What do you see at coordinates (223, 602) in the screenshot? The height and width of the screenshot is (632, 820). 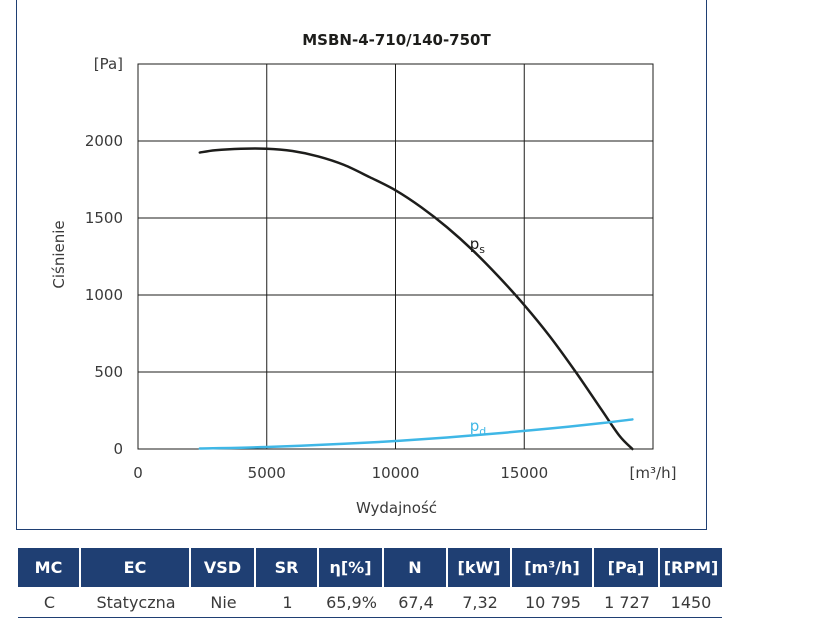 I see `cell-vsd: Nie` at bounding box center [223, 602].